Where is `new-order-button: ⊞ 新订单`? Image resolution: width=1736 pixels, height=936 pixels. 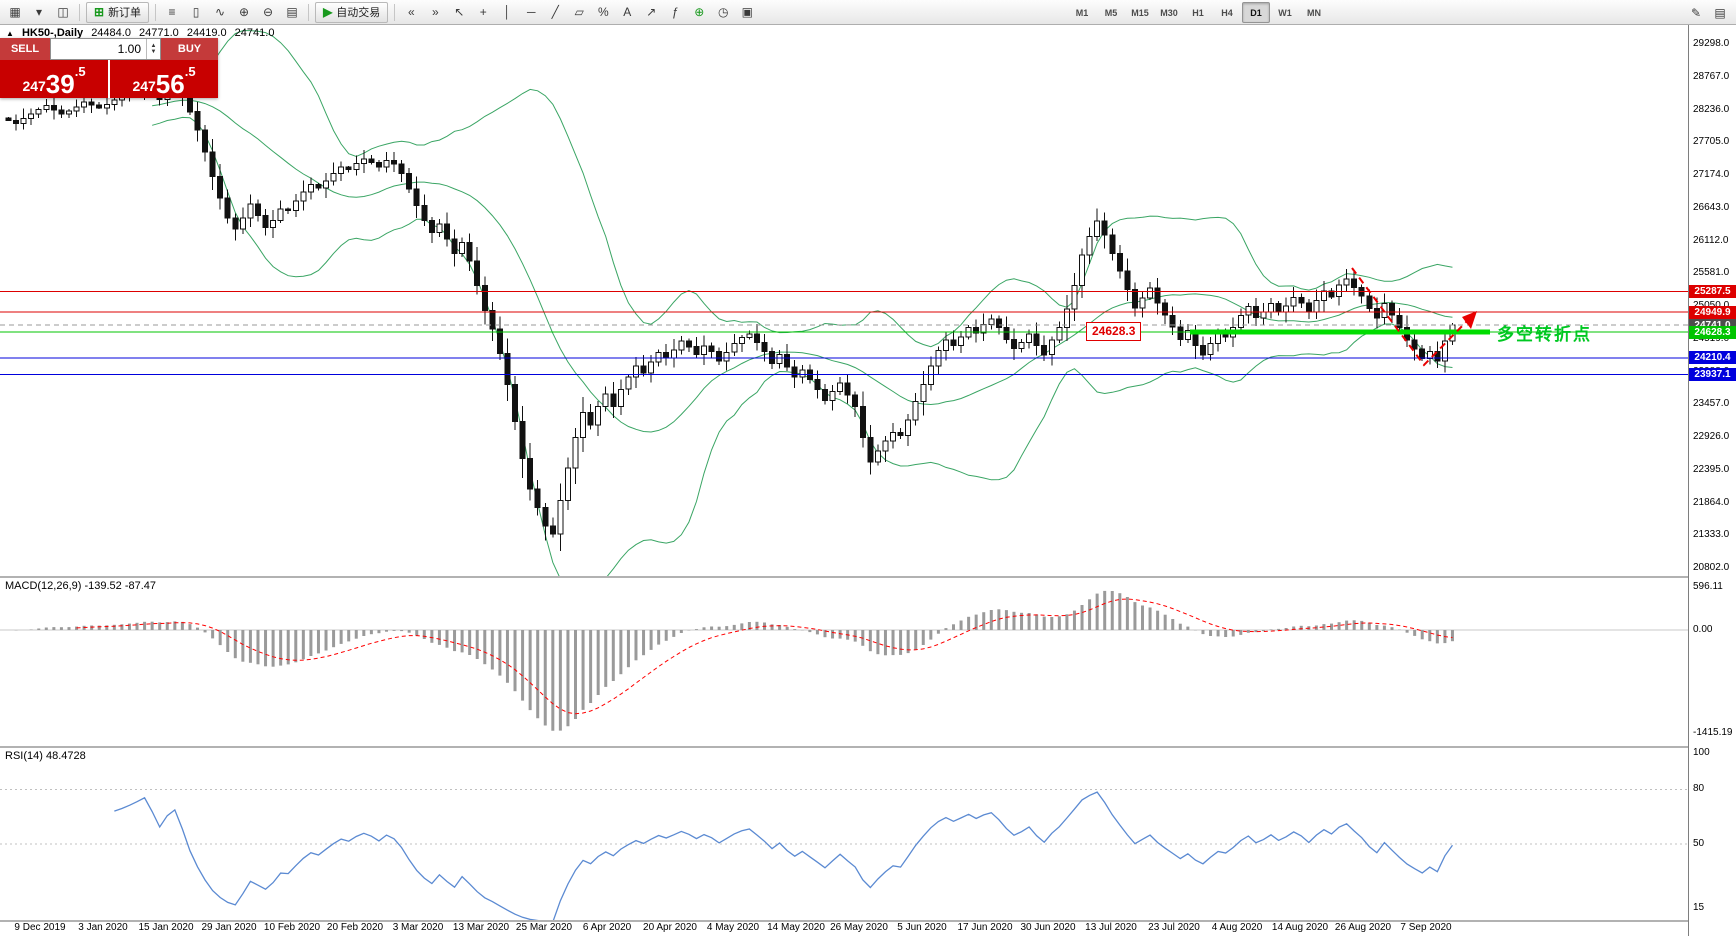
new-order-button: ⊞ 新订单 is located at coordinates (118, 12).